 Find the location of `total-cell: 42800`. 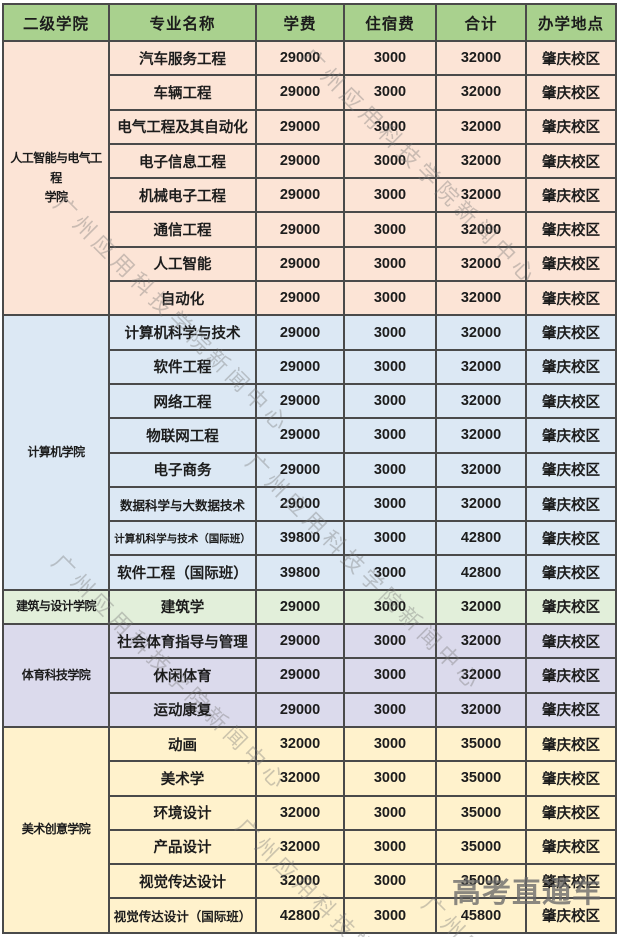

total-cell: 42800 is located at coordinates (481, 572).